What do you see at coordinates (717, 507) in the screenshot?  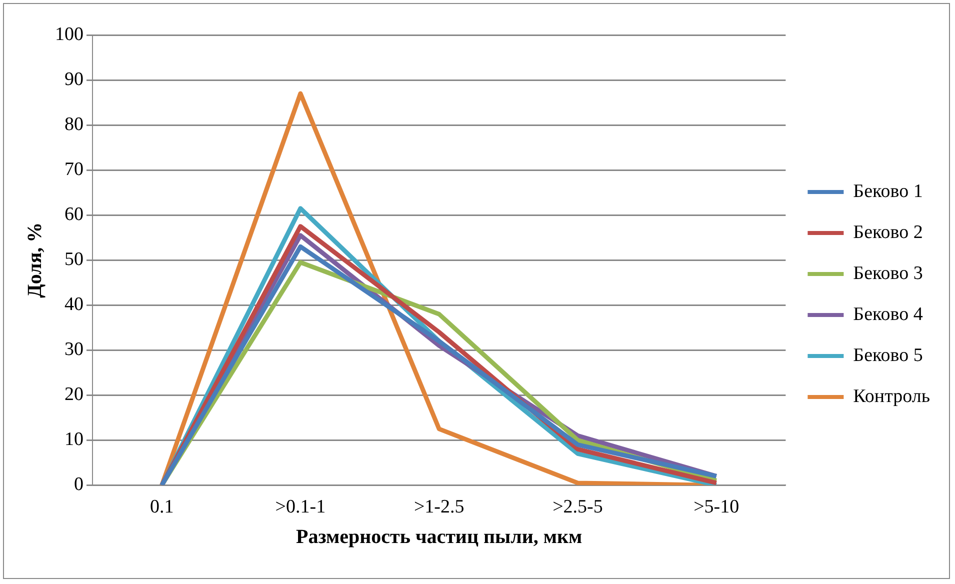 I see `x-tick-label: >5-10` at bounding box center [717, 507].